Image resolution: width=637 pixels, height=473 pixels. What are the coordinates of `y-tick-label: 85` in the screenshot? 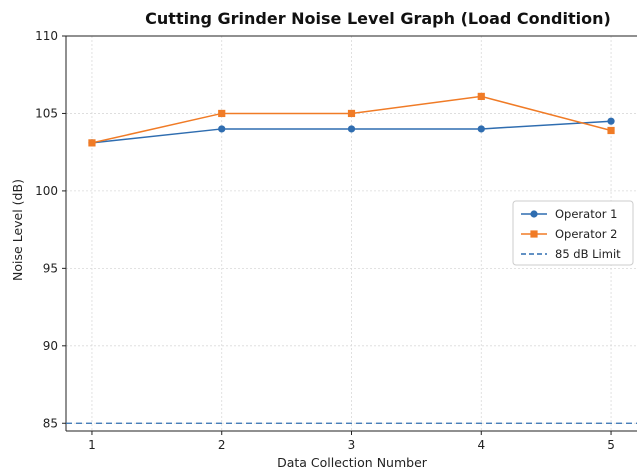 It's located at (50, 423).